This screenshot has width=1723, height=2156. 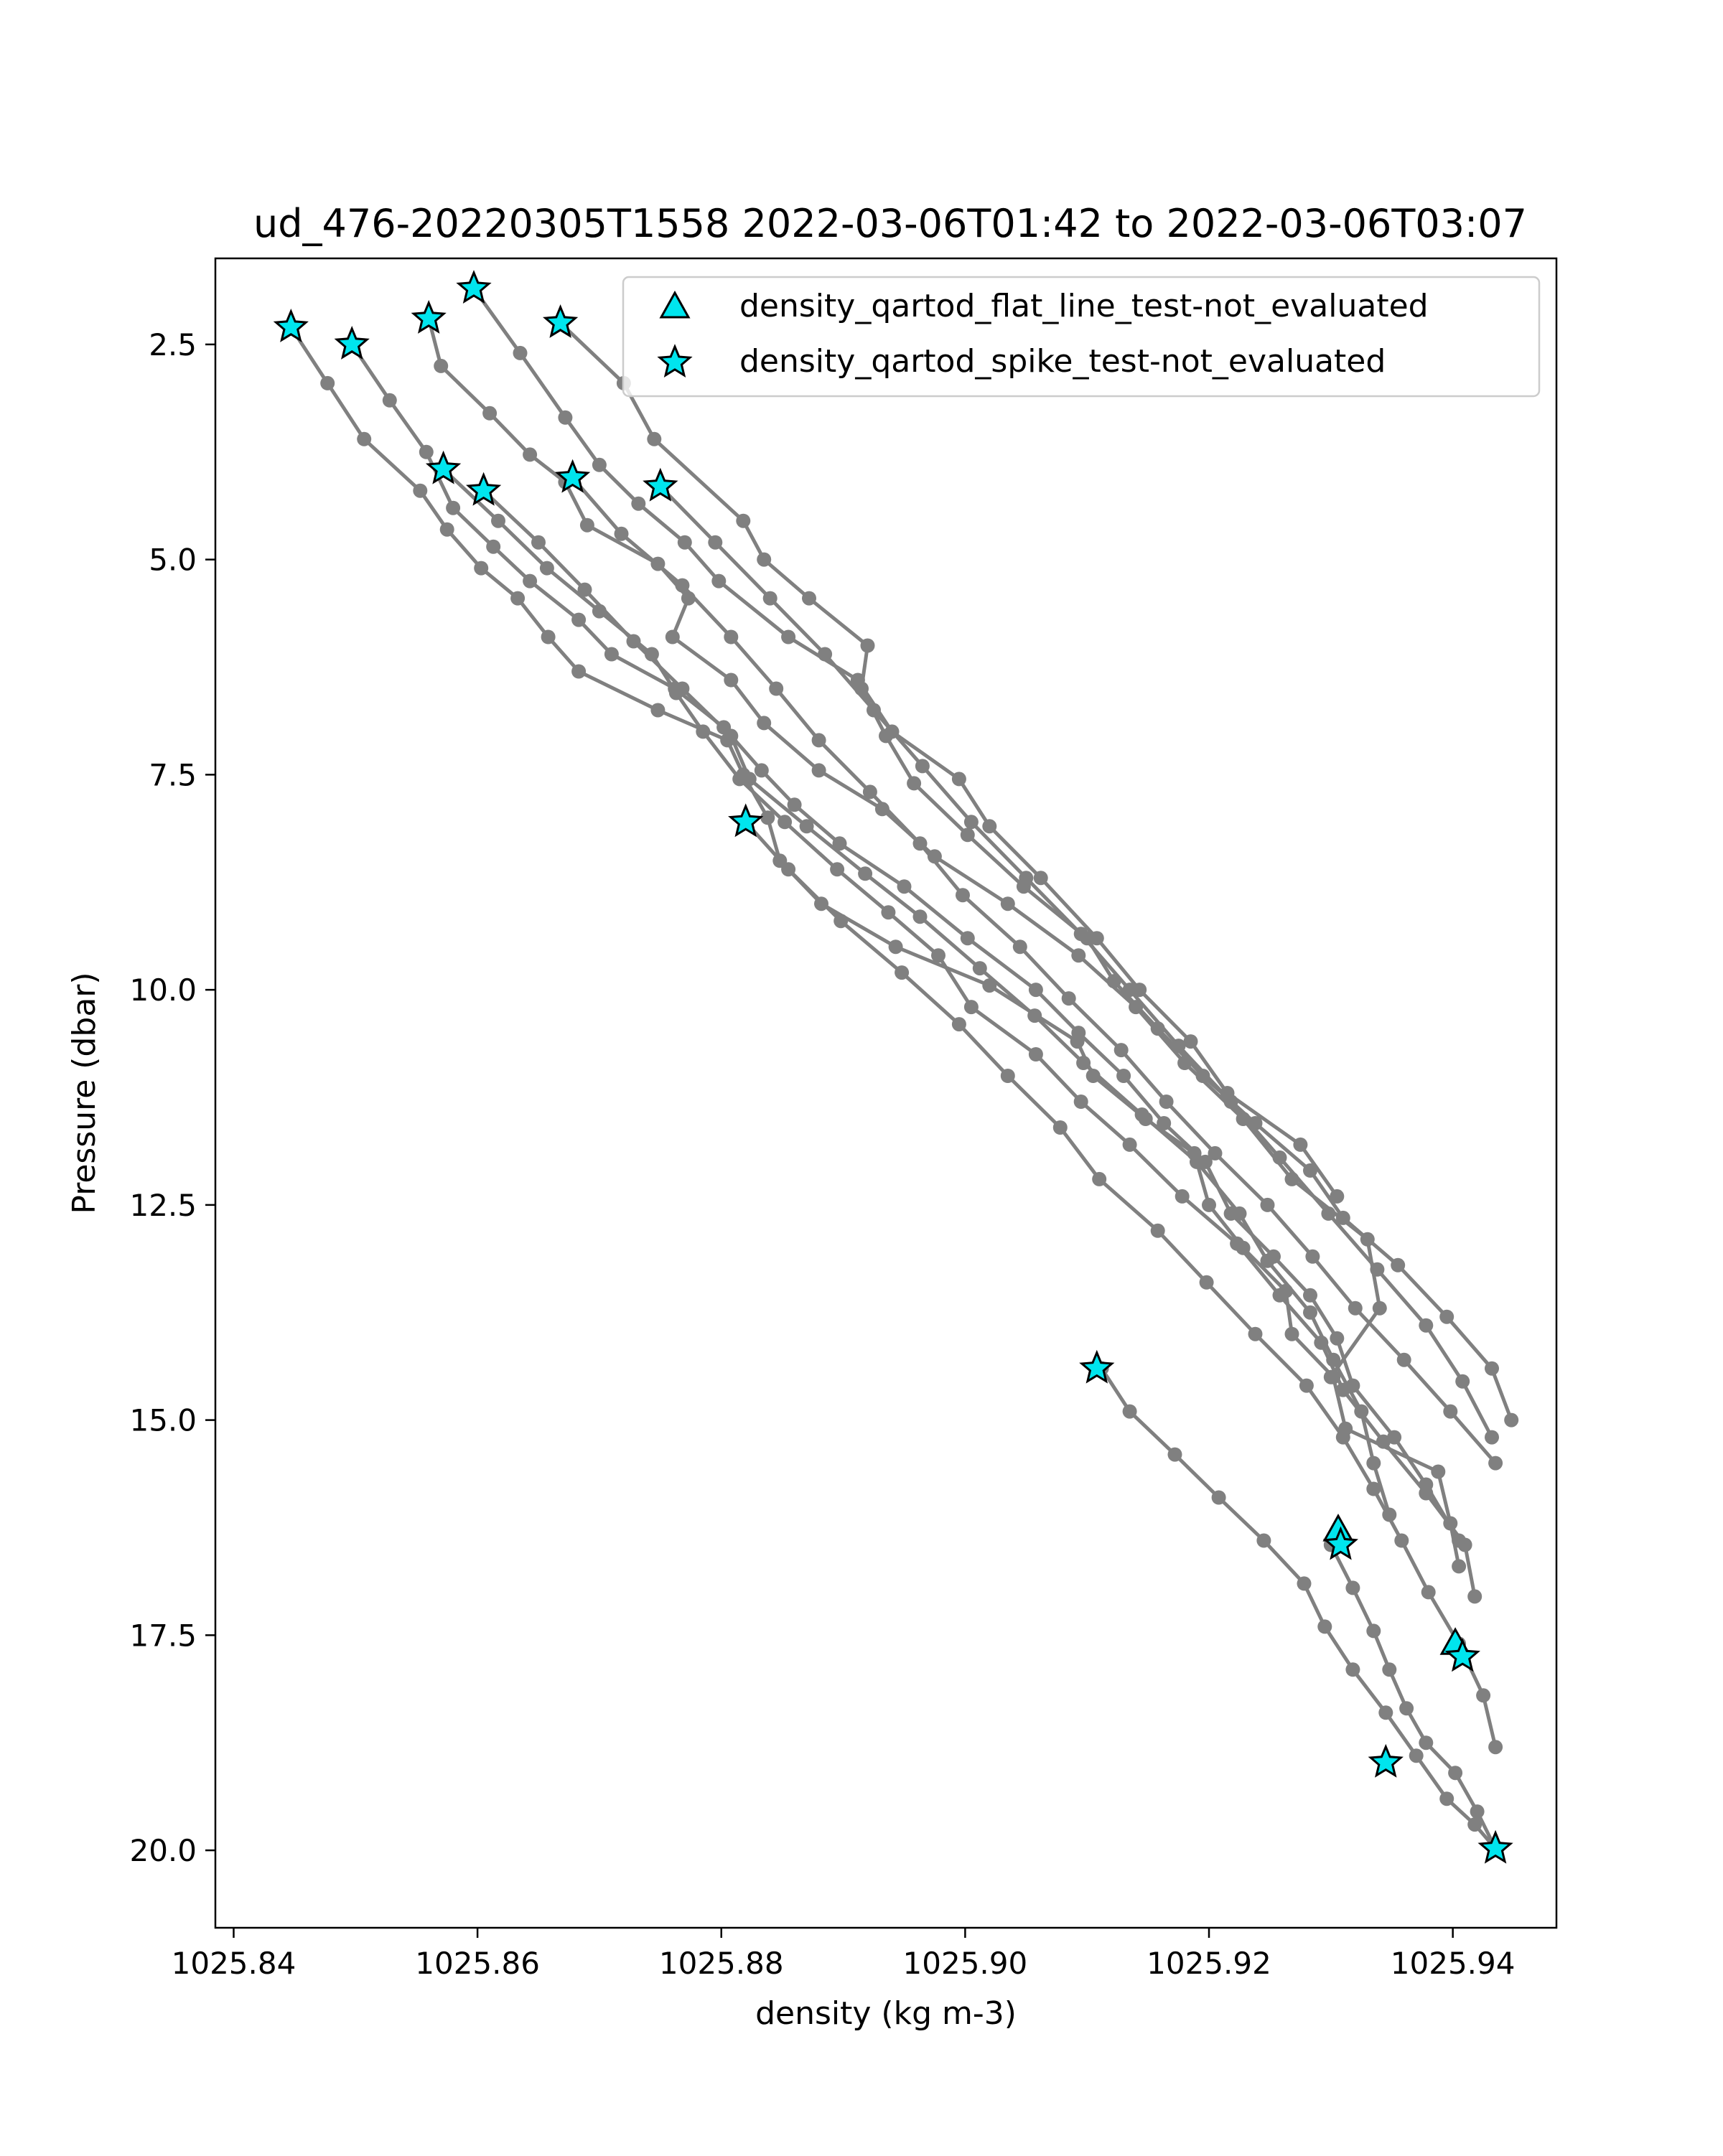 What do you see at coordinates (173, 774) in the screenshot?
I see `y-tick-label: 7.5` at bounding box center [173, 774].